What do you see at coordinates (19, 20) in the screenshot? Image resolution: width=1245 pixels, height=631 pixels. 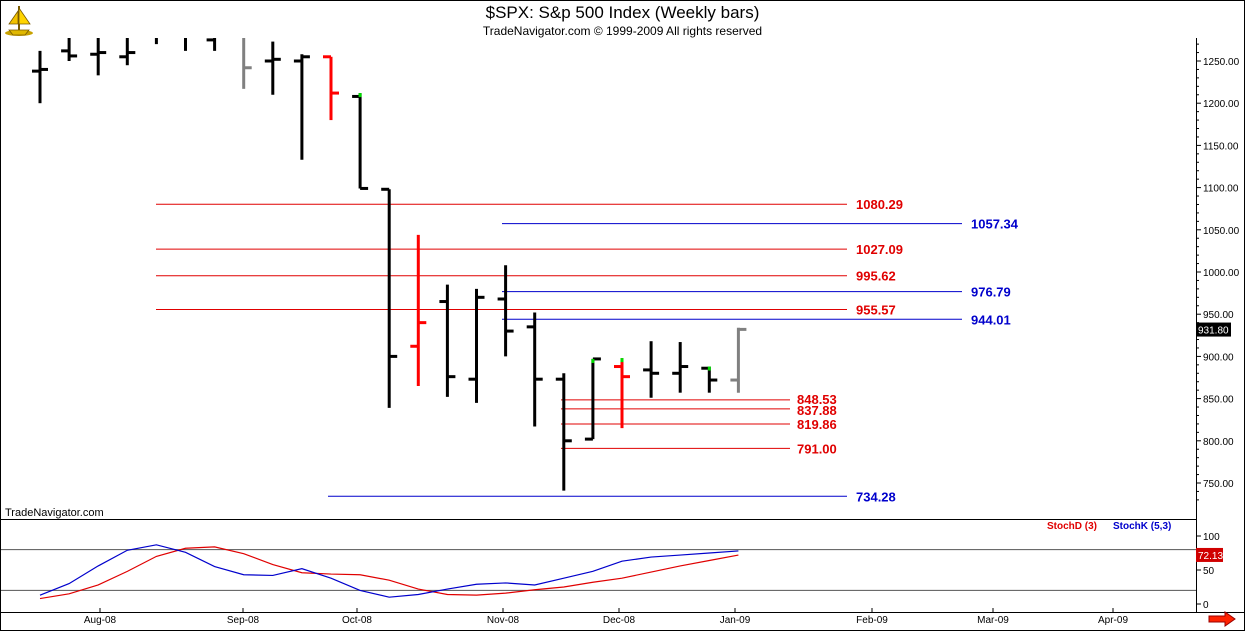 I see `ship-wheel-logo-icon` at bounding box center [19, 20].